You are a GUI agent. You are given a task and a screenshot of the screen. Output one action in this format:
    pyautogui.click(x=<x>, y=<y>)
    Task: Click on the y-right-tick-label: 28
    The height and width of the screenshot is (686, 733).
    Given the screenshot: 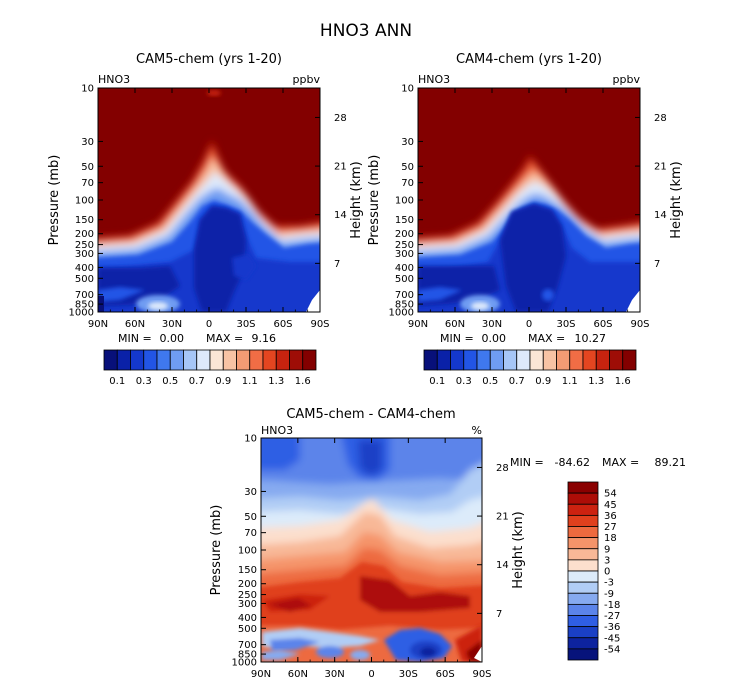 What is the action you would take?
    pyautogui.click(x=502, y=468)
    